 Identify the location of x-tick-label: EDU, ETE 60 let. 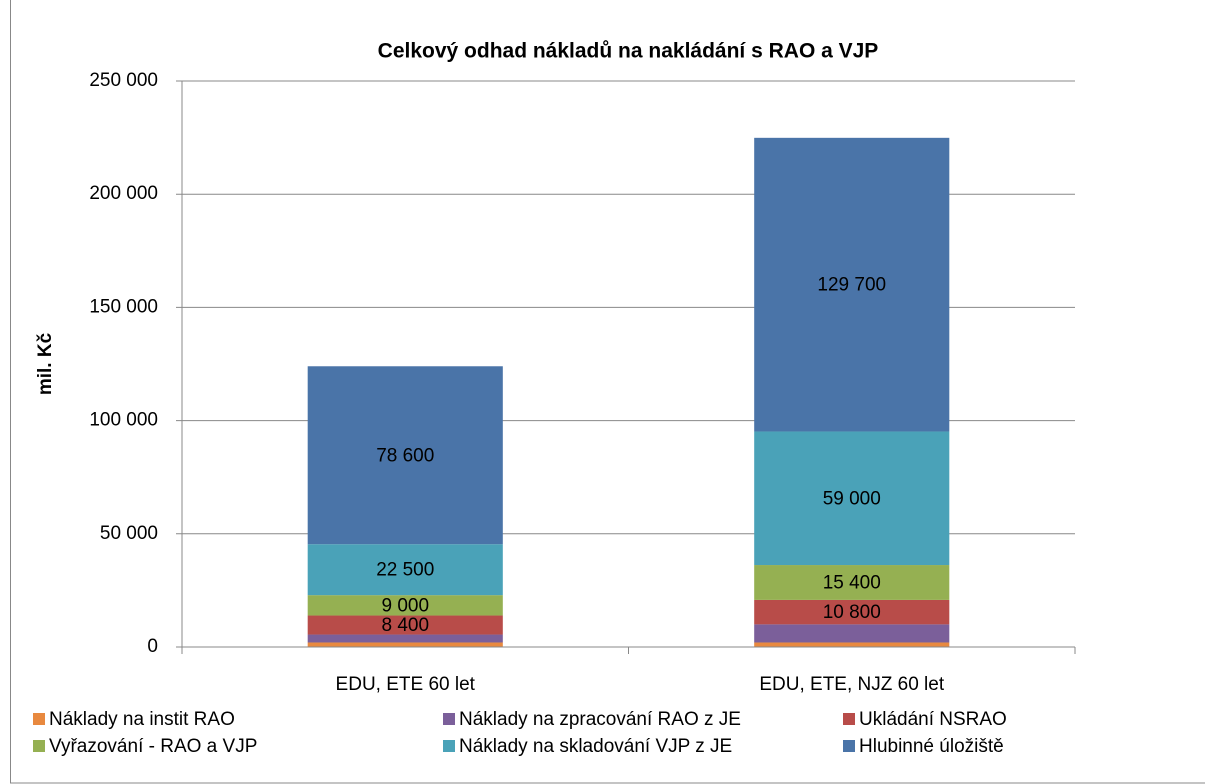
(406, 684).